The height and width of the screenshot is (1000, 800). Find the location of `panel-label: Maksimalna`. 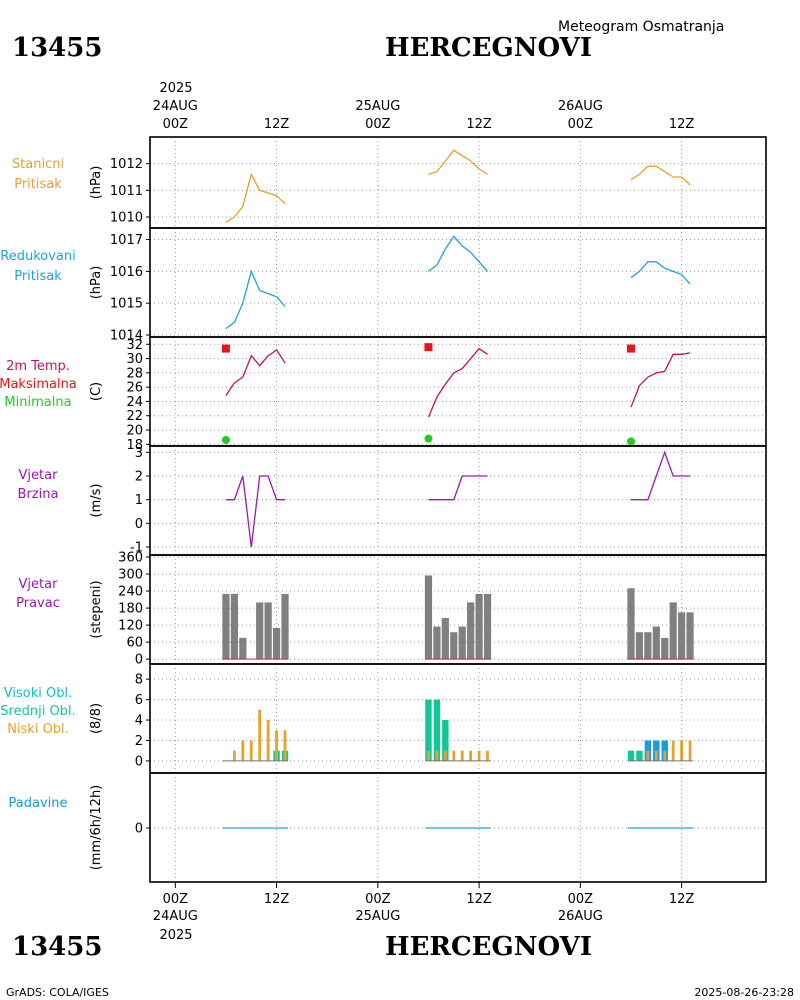

panel-label: Maksimalna is located at coordinates (38, 384).